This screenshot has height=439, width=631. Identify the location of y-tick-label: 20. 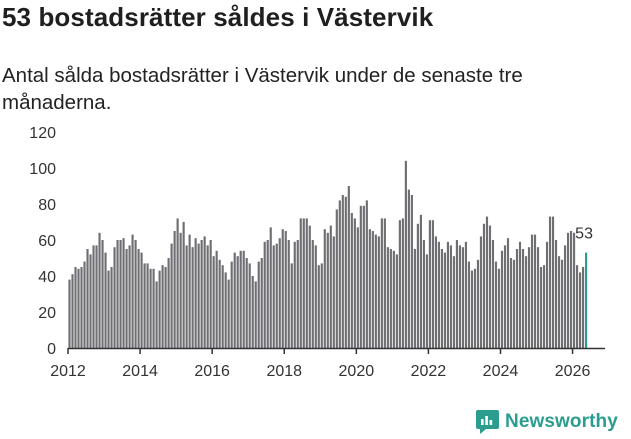
(47, 313).